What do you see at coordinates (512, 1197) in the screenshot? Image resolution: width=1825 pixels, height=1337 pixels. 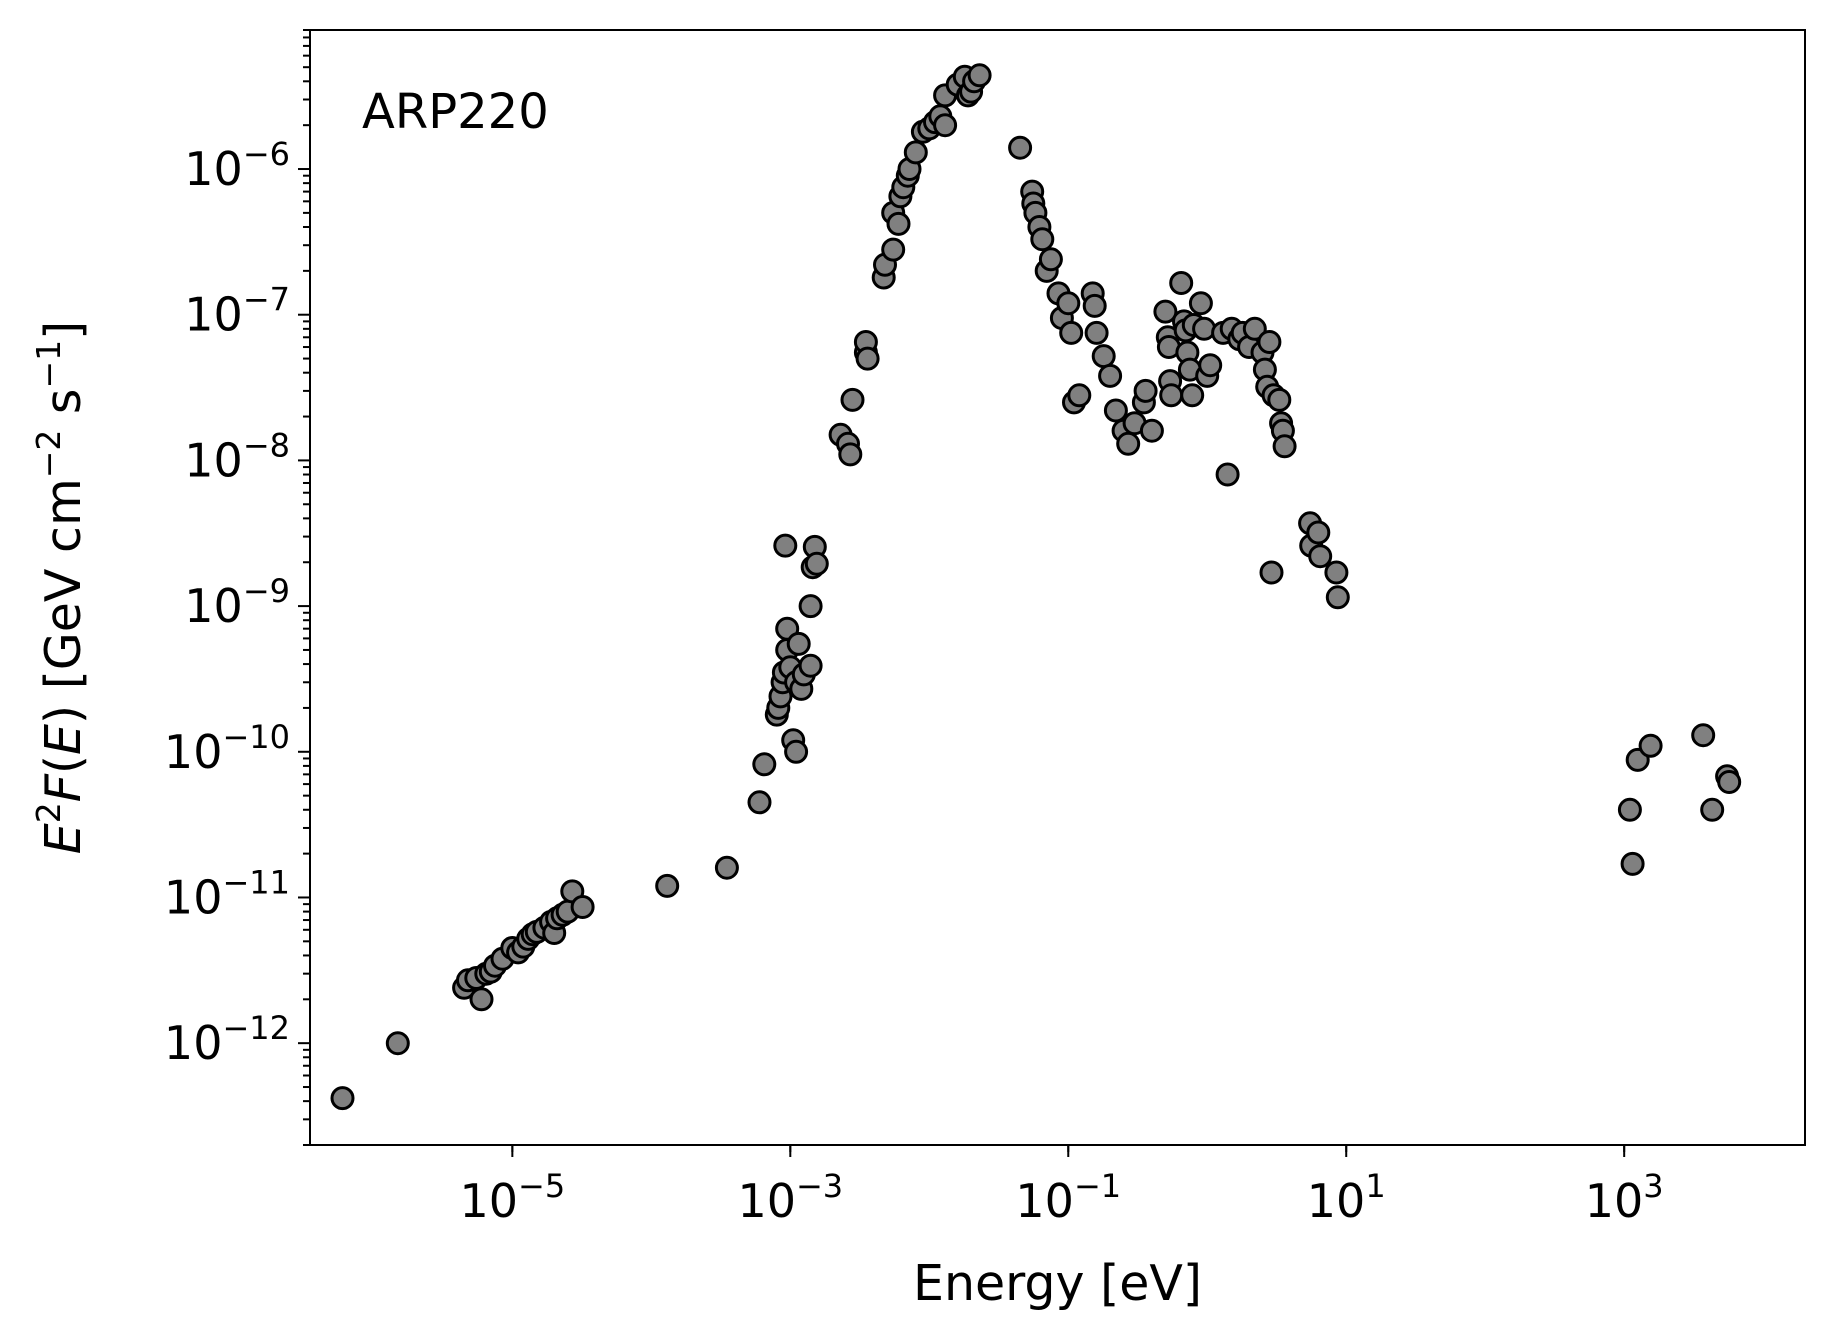 I see `x-tick-label: 10⁻⁵` at bounding box center [512, 1197].